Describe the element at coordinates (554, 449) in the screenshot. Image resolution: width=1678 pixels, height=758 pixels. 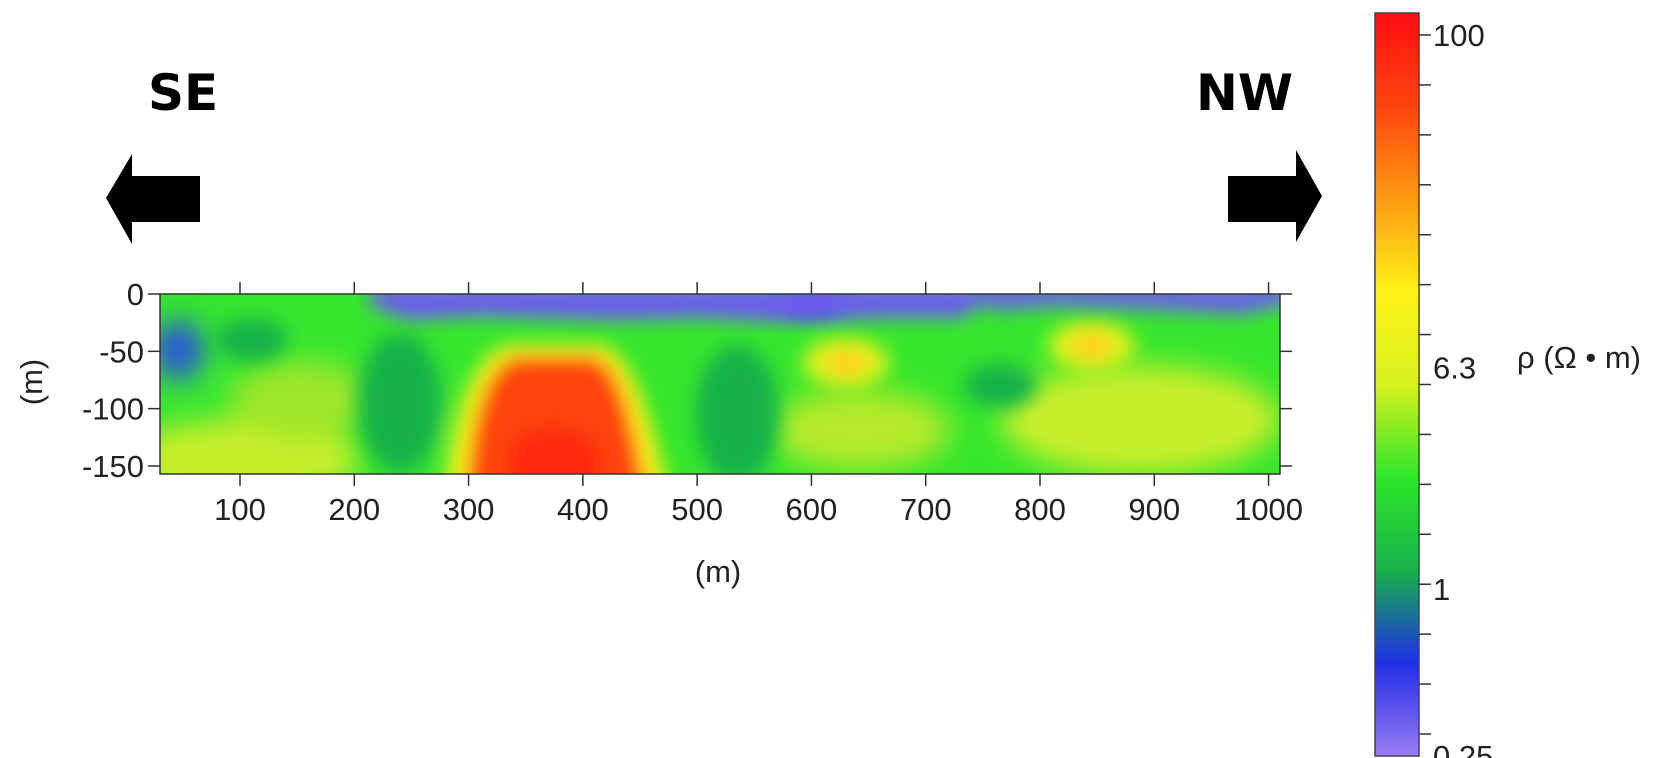
I see `anomaly-peak` at that location.